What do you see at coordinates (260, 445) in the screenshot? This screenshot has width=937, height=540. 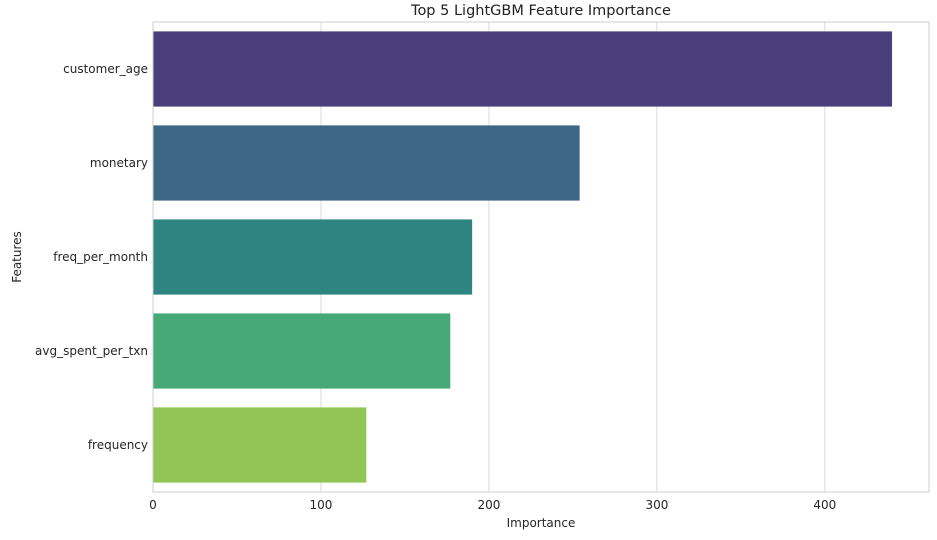 I see `bar-frequency` at bounding box center [260, 445].